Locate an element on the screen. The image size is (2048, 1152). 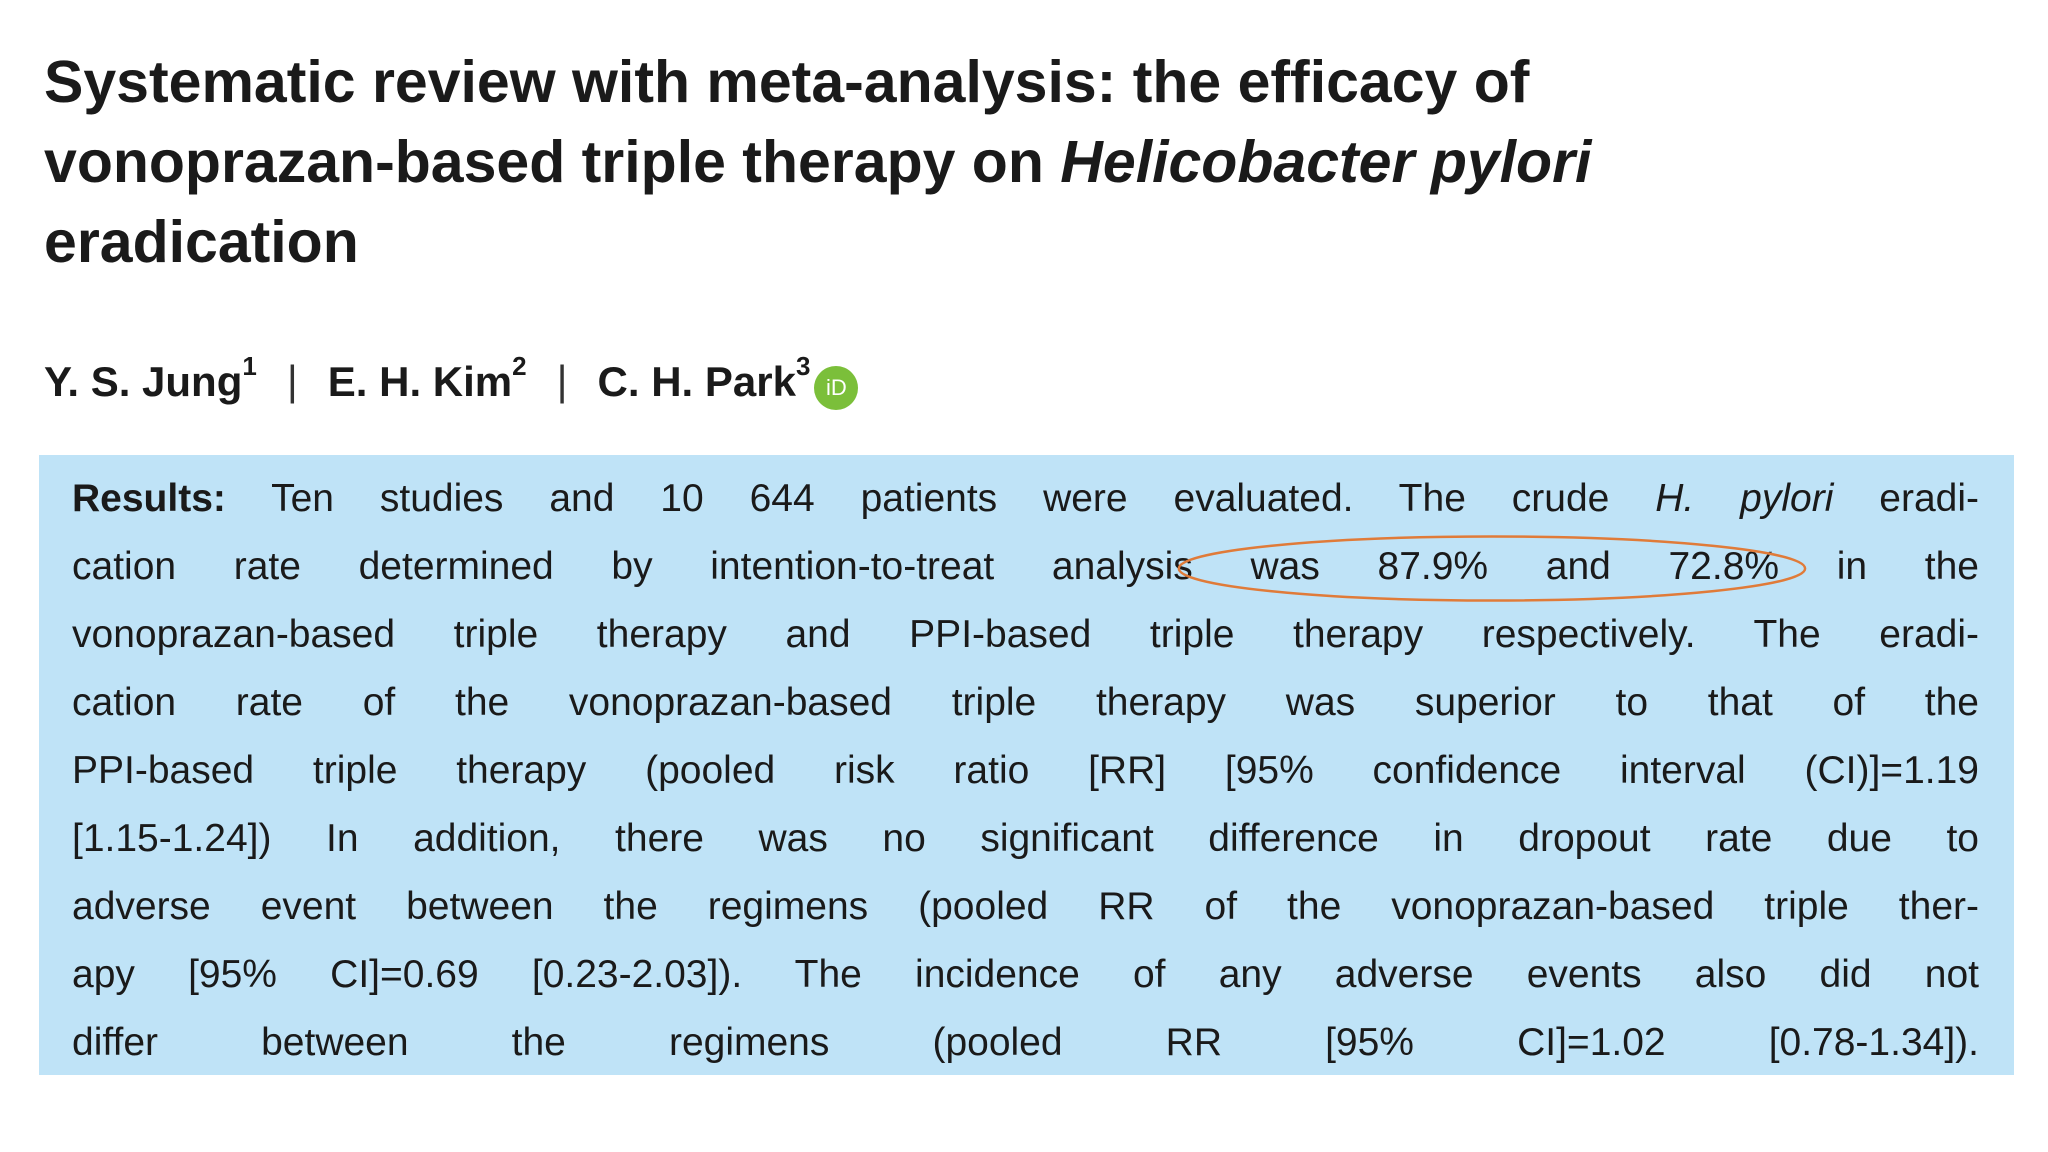
italic-text: H. pylori is located at coordinates (1744, 498).